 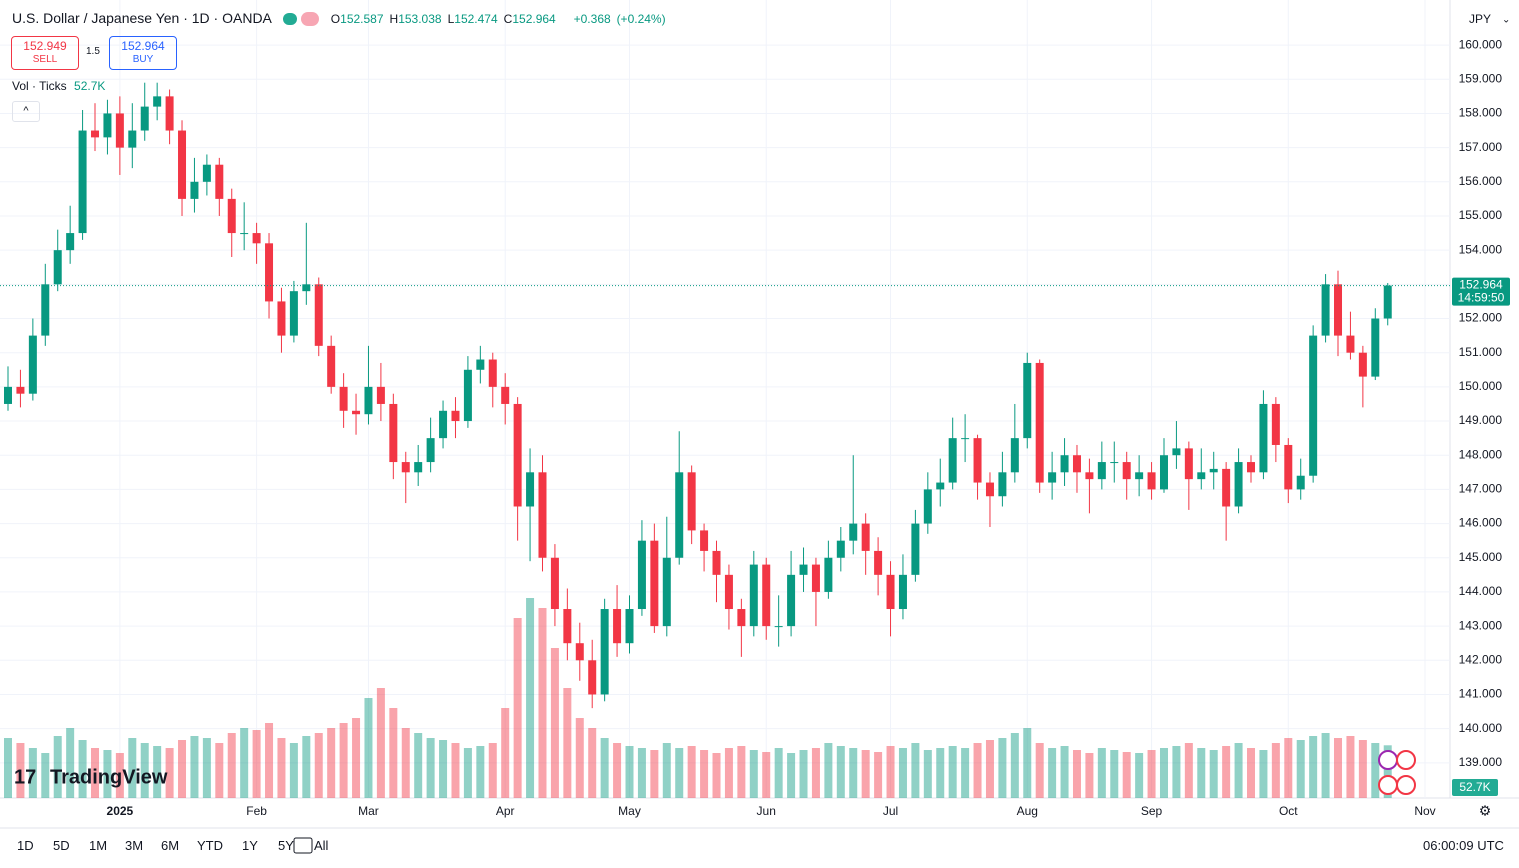 What do you see at coordinates (451, 19) in the screenshot?
I see `ohlc-key: L` at bounding box center [451, 19].